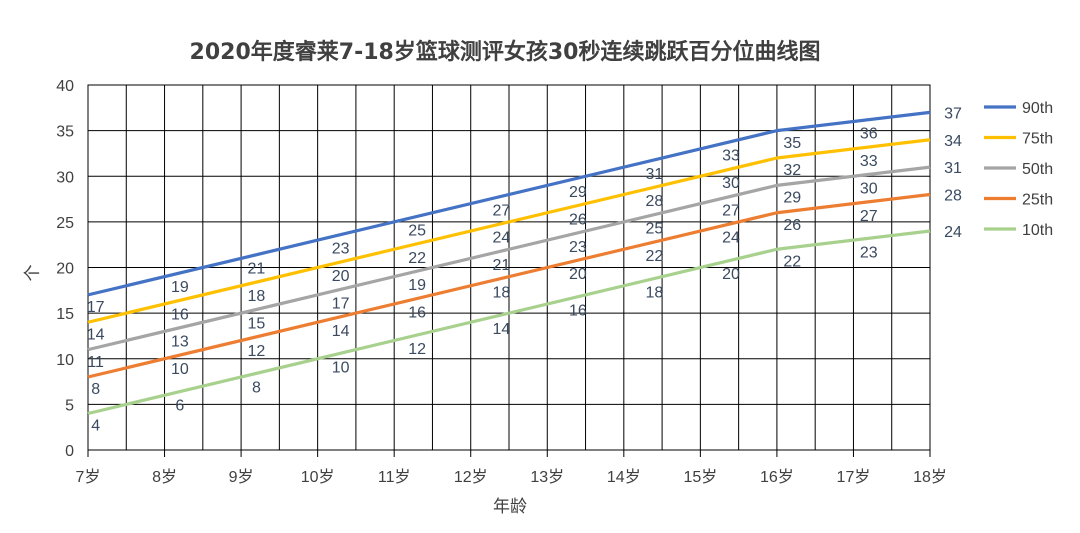 The height and width of the screenshot is (533, 1080). What do you see at coordinates (341, 367) in the screenshot?
I see `data-label-10th: 10` at bounding box center [341, 367].